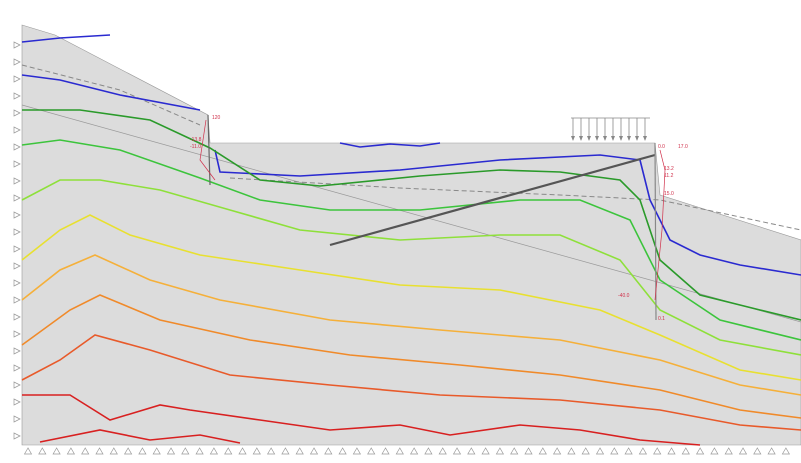  Describe the element at coordinates (683, 147) in the screenshot. I see `annotation: 17.0` at that location.